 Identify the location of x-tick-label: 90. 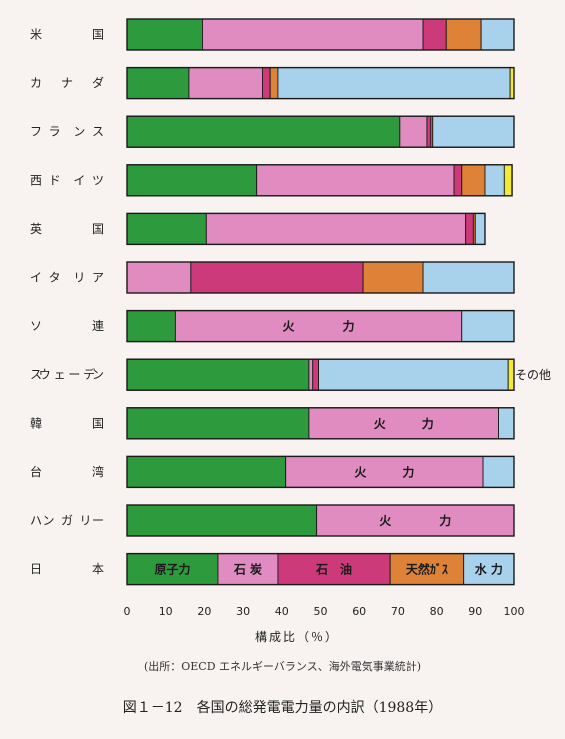
(475, 611).